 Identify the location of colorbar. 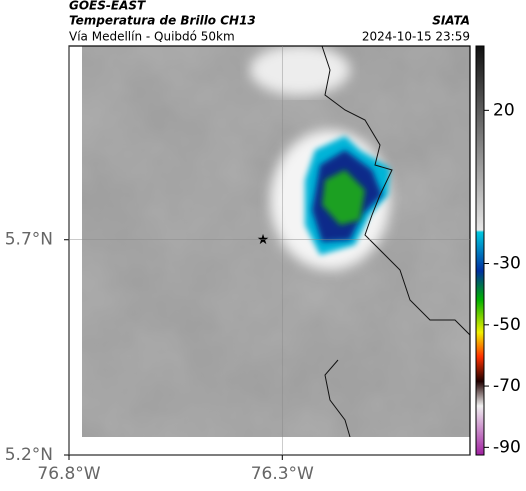
(480, 250).